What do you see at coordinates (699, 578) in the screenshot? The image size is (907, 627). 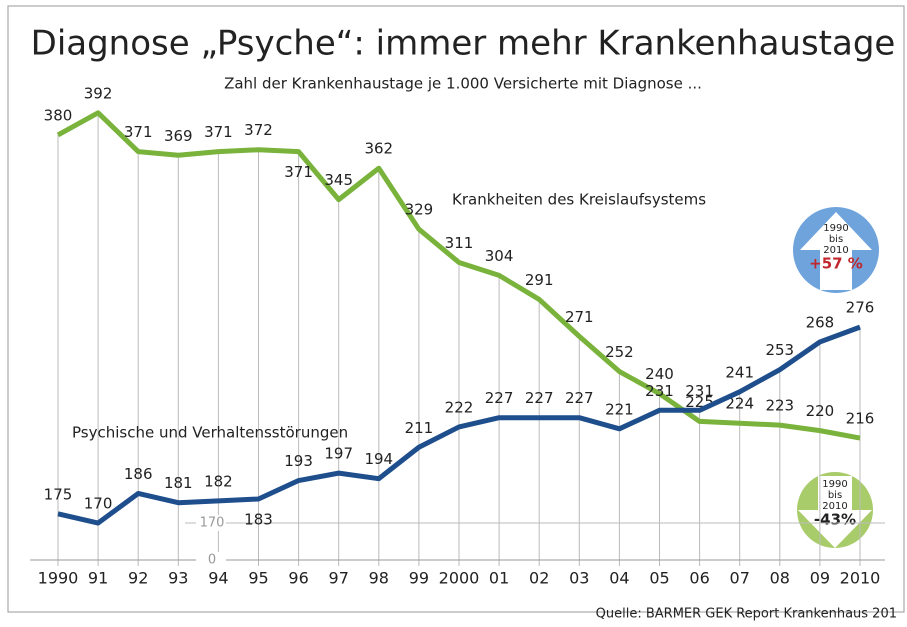 I see `x-tick-label: 06` at bounding box center [699, 578].